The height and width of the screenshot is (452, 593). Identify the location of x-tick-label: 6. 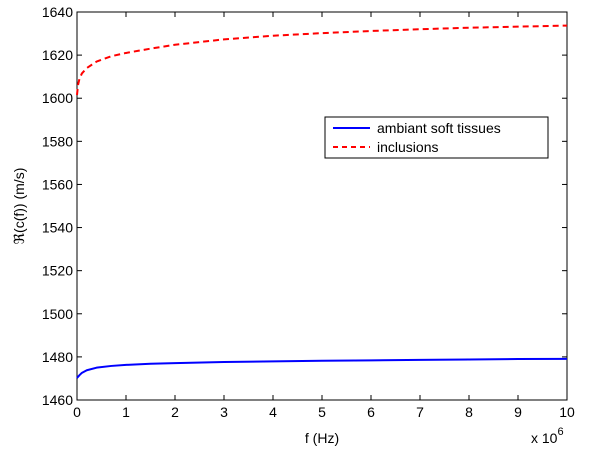
(371, 412).